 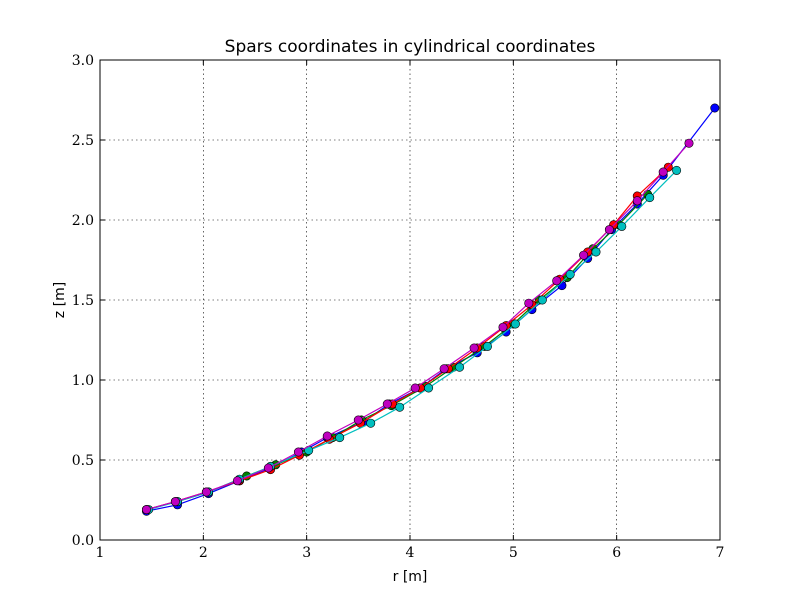 I want to click on x-tick-label: 3, so click(x=306, y=553).